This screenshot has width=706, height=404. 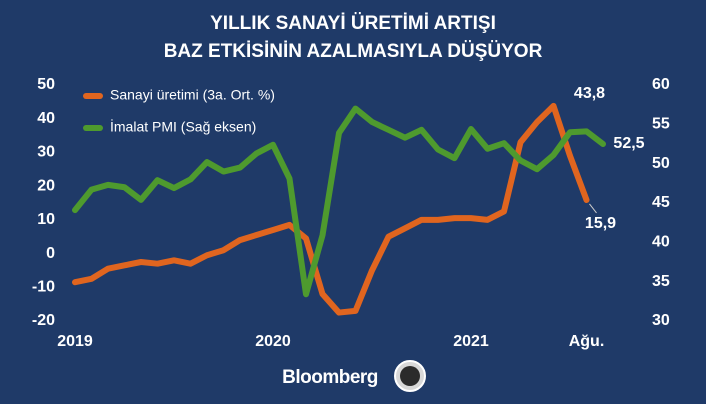 I want to click on legend-label: Sanayi üretimi (3a. Ort. %), so click(x=192, y=95).